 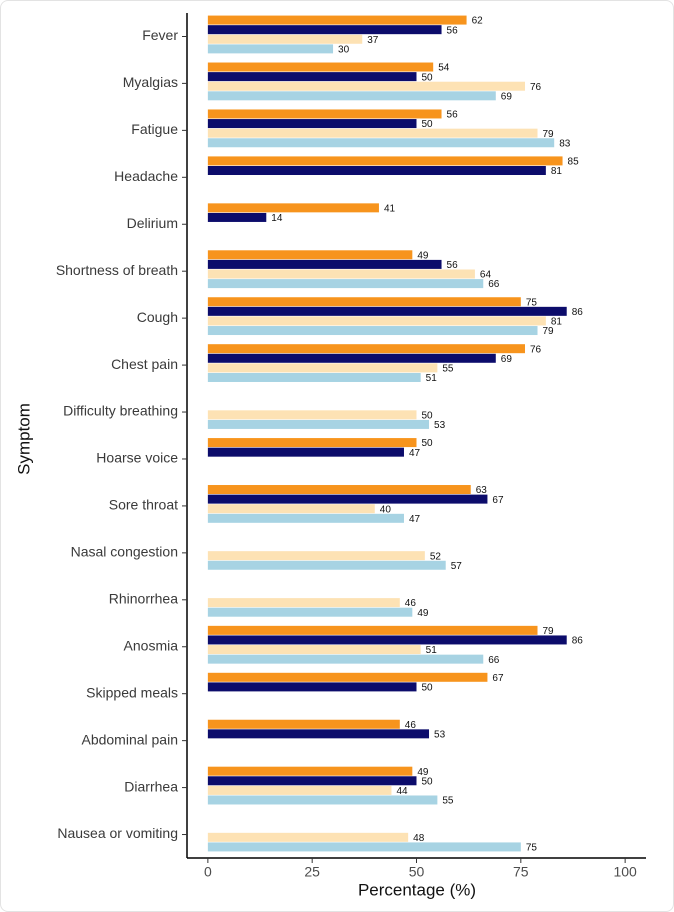 I want to click on y-tick-label: Nausea or vomiting, so click(x=117, y=833).